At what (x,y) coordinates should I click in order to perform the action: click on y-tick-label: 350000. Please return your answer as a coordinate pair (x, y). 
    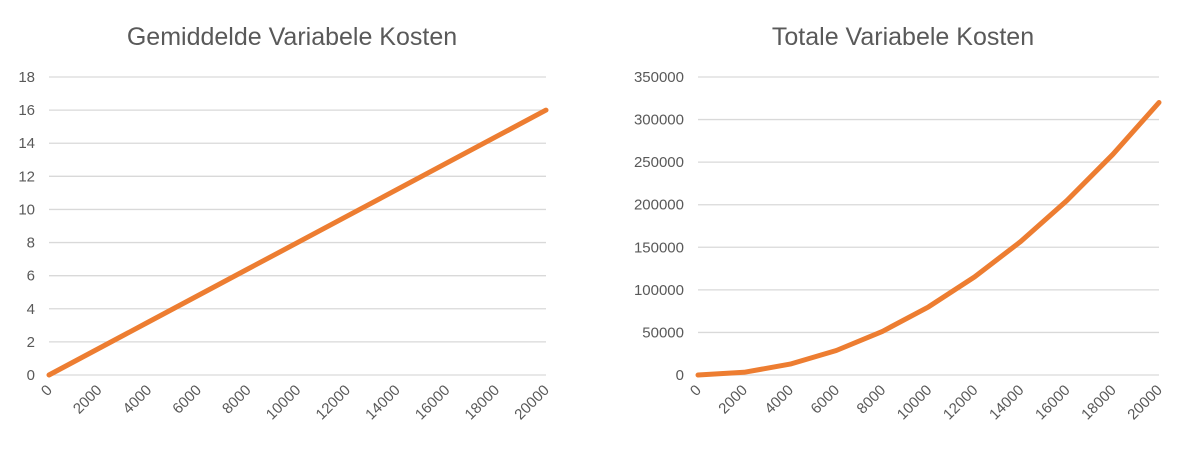
    Looking at the image, I should click on (659, 77).